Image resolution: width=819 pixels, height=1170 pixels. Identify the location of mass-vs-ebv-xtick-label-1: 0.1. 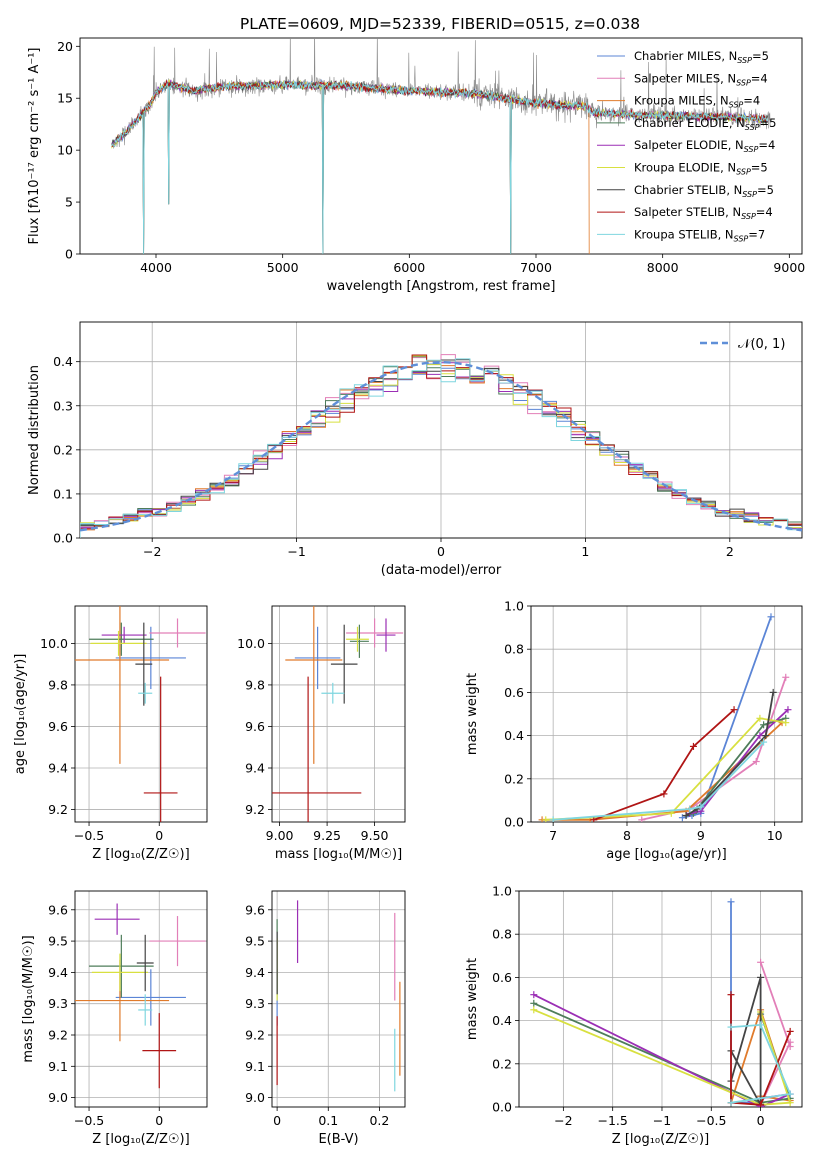
(328, 1120).